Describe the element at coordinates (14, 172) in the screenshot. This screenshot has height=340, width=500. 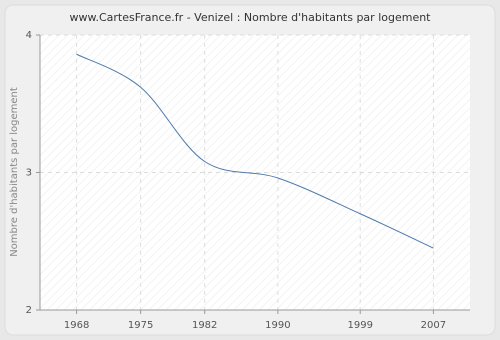
I see `y-axis-label: Nombre d'habitants par logement` at that location.